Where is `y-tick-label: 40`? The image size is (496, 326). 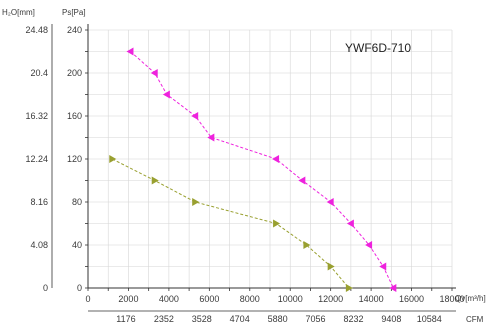
y-tick-label: 40 is located at coordinates (77, 245).